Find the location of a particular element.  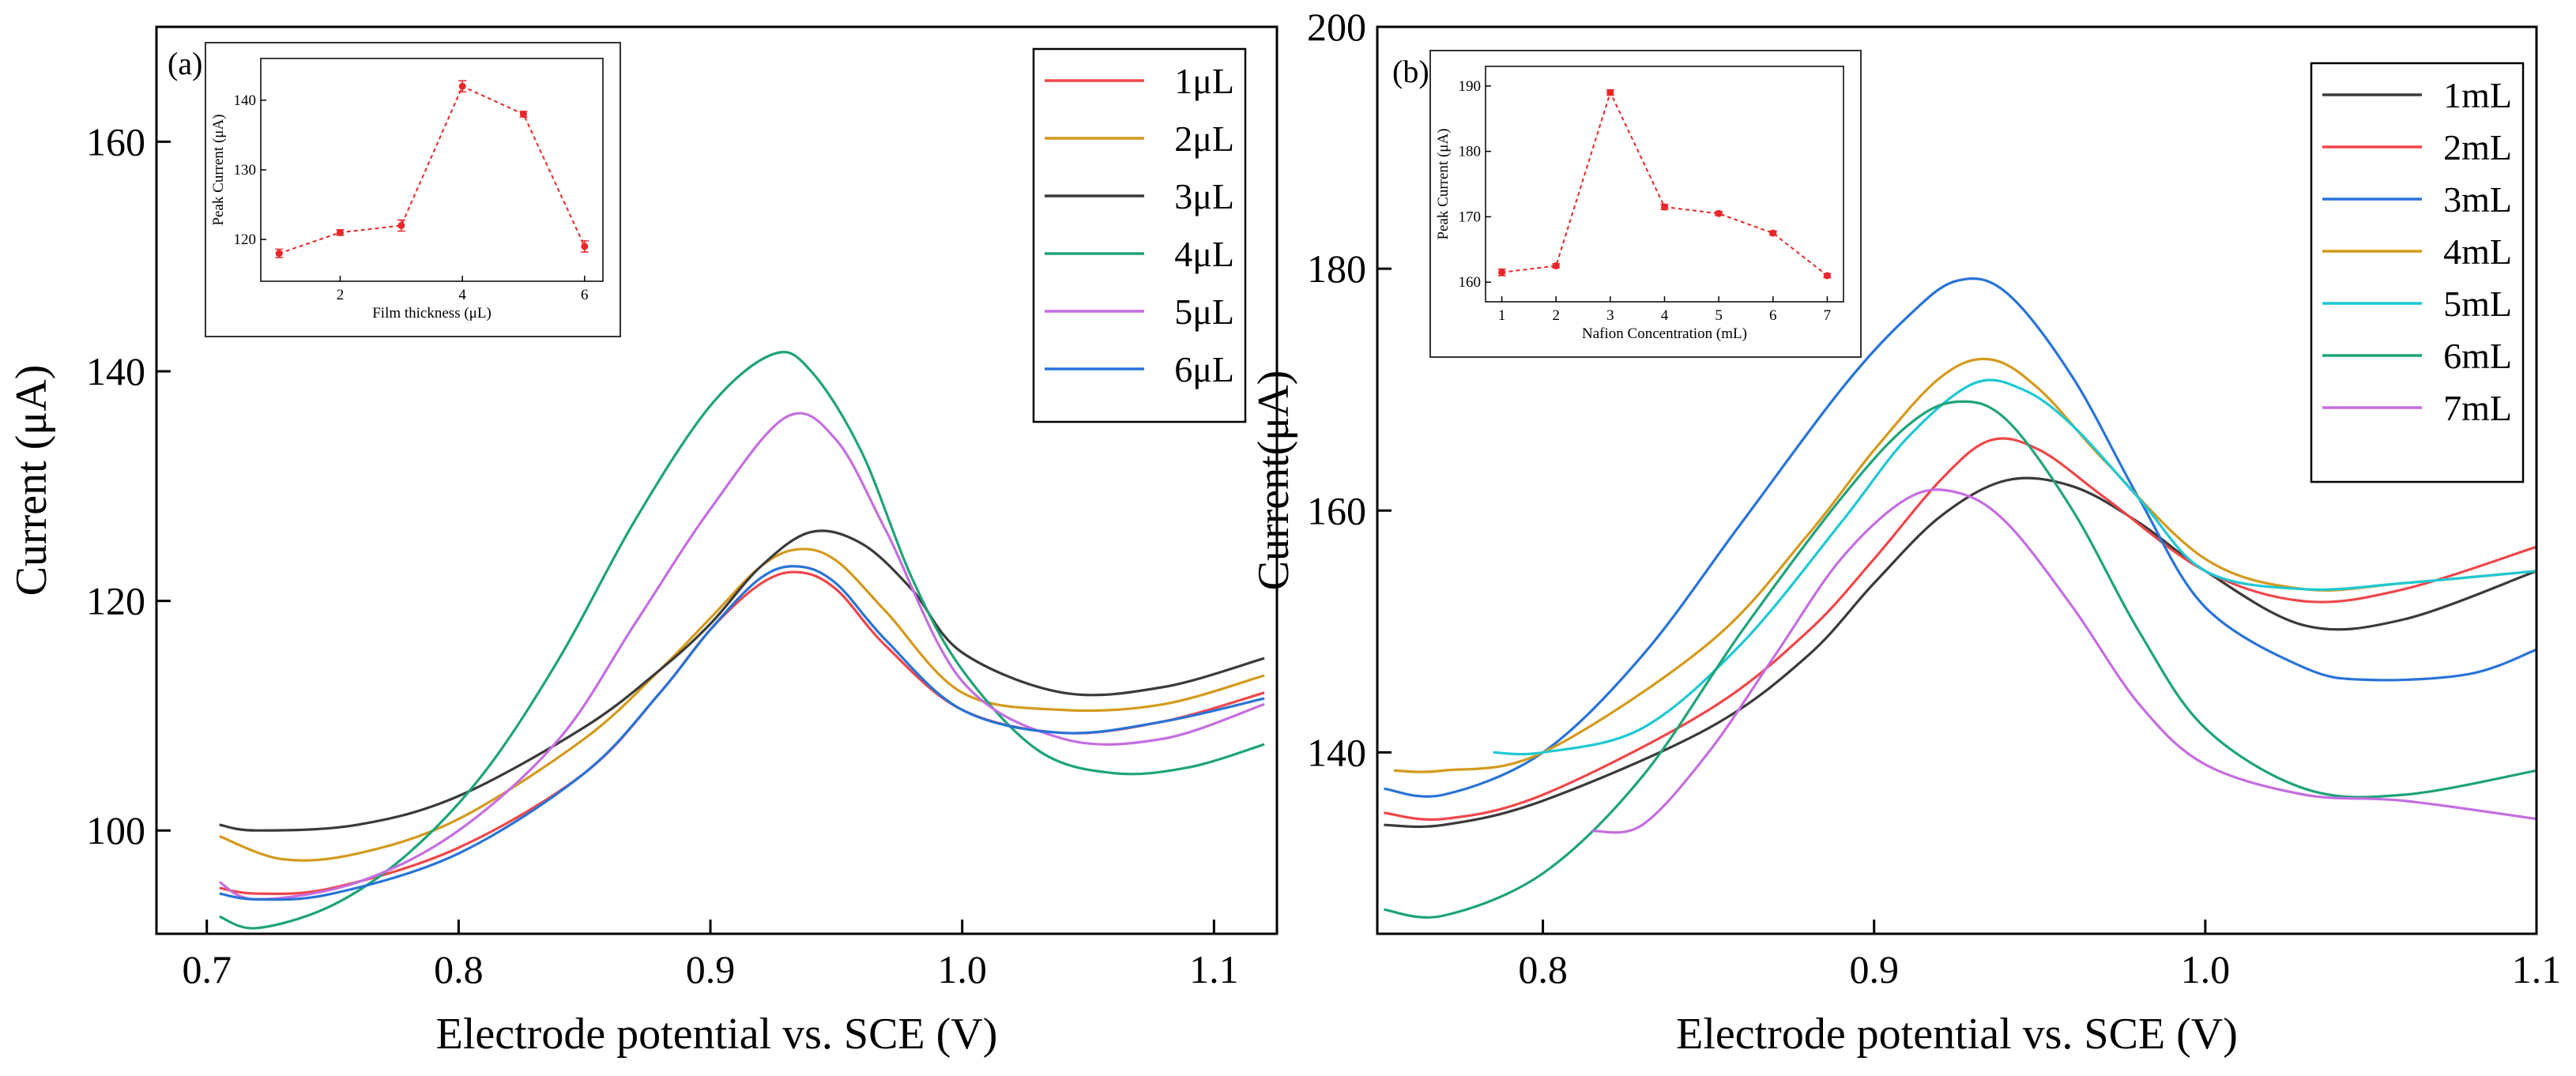

panel-a-x-tick-label: 0.9 is located at coordinates (711, 969).